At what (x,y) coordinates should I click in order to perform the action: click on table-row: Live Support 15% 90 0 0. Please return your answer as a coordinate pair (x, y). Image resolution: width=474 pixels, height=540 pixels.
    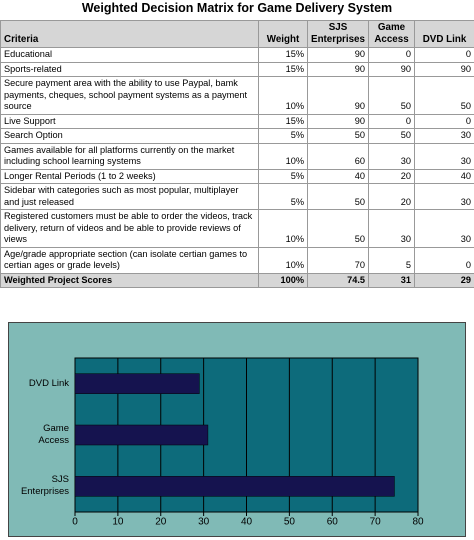
    Looking at the image, I should click on (237, 121).